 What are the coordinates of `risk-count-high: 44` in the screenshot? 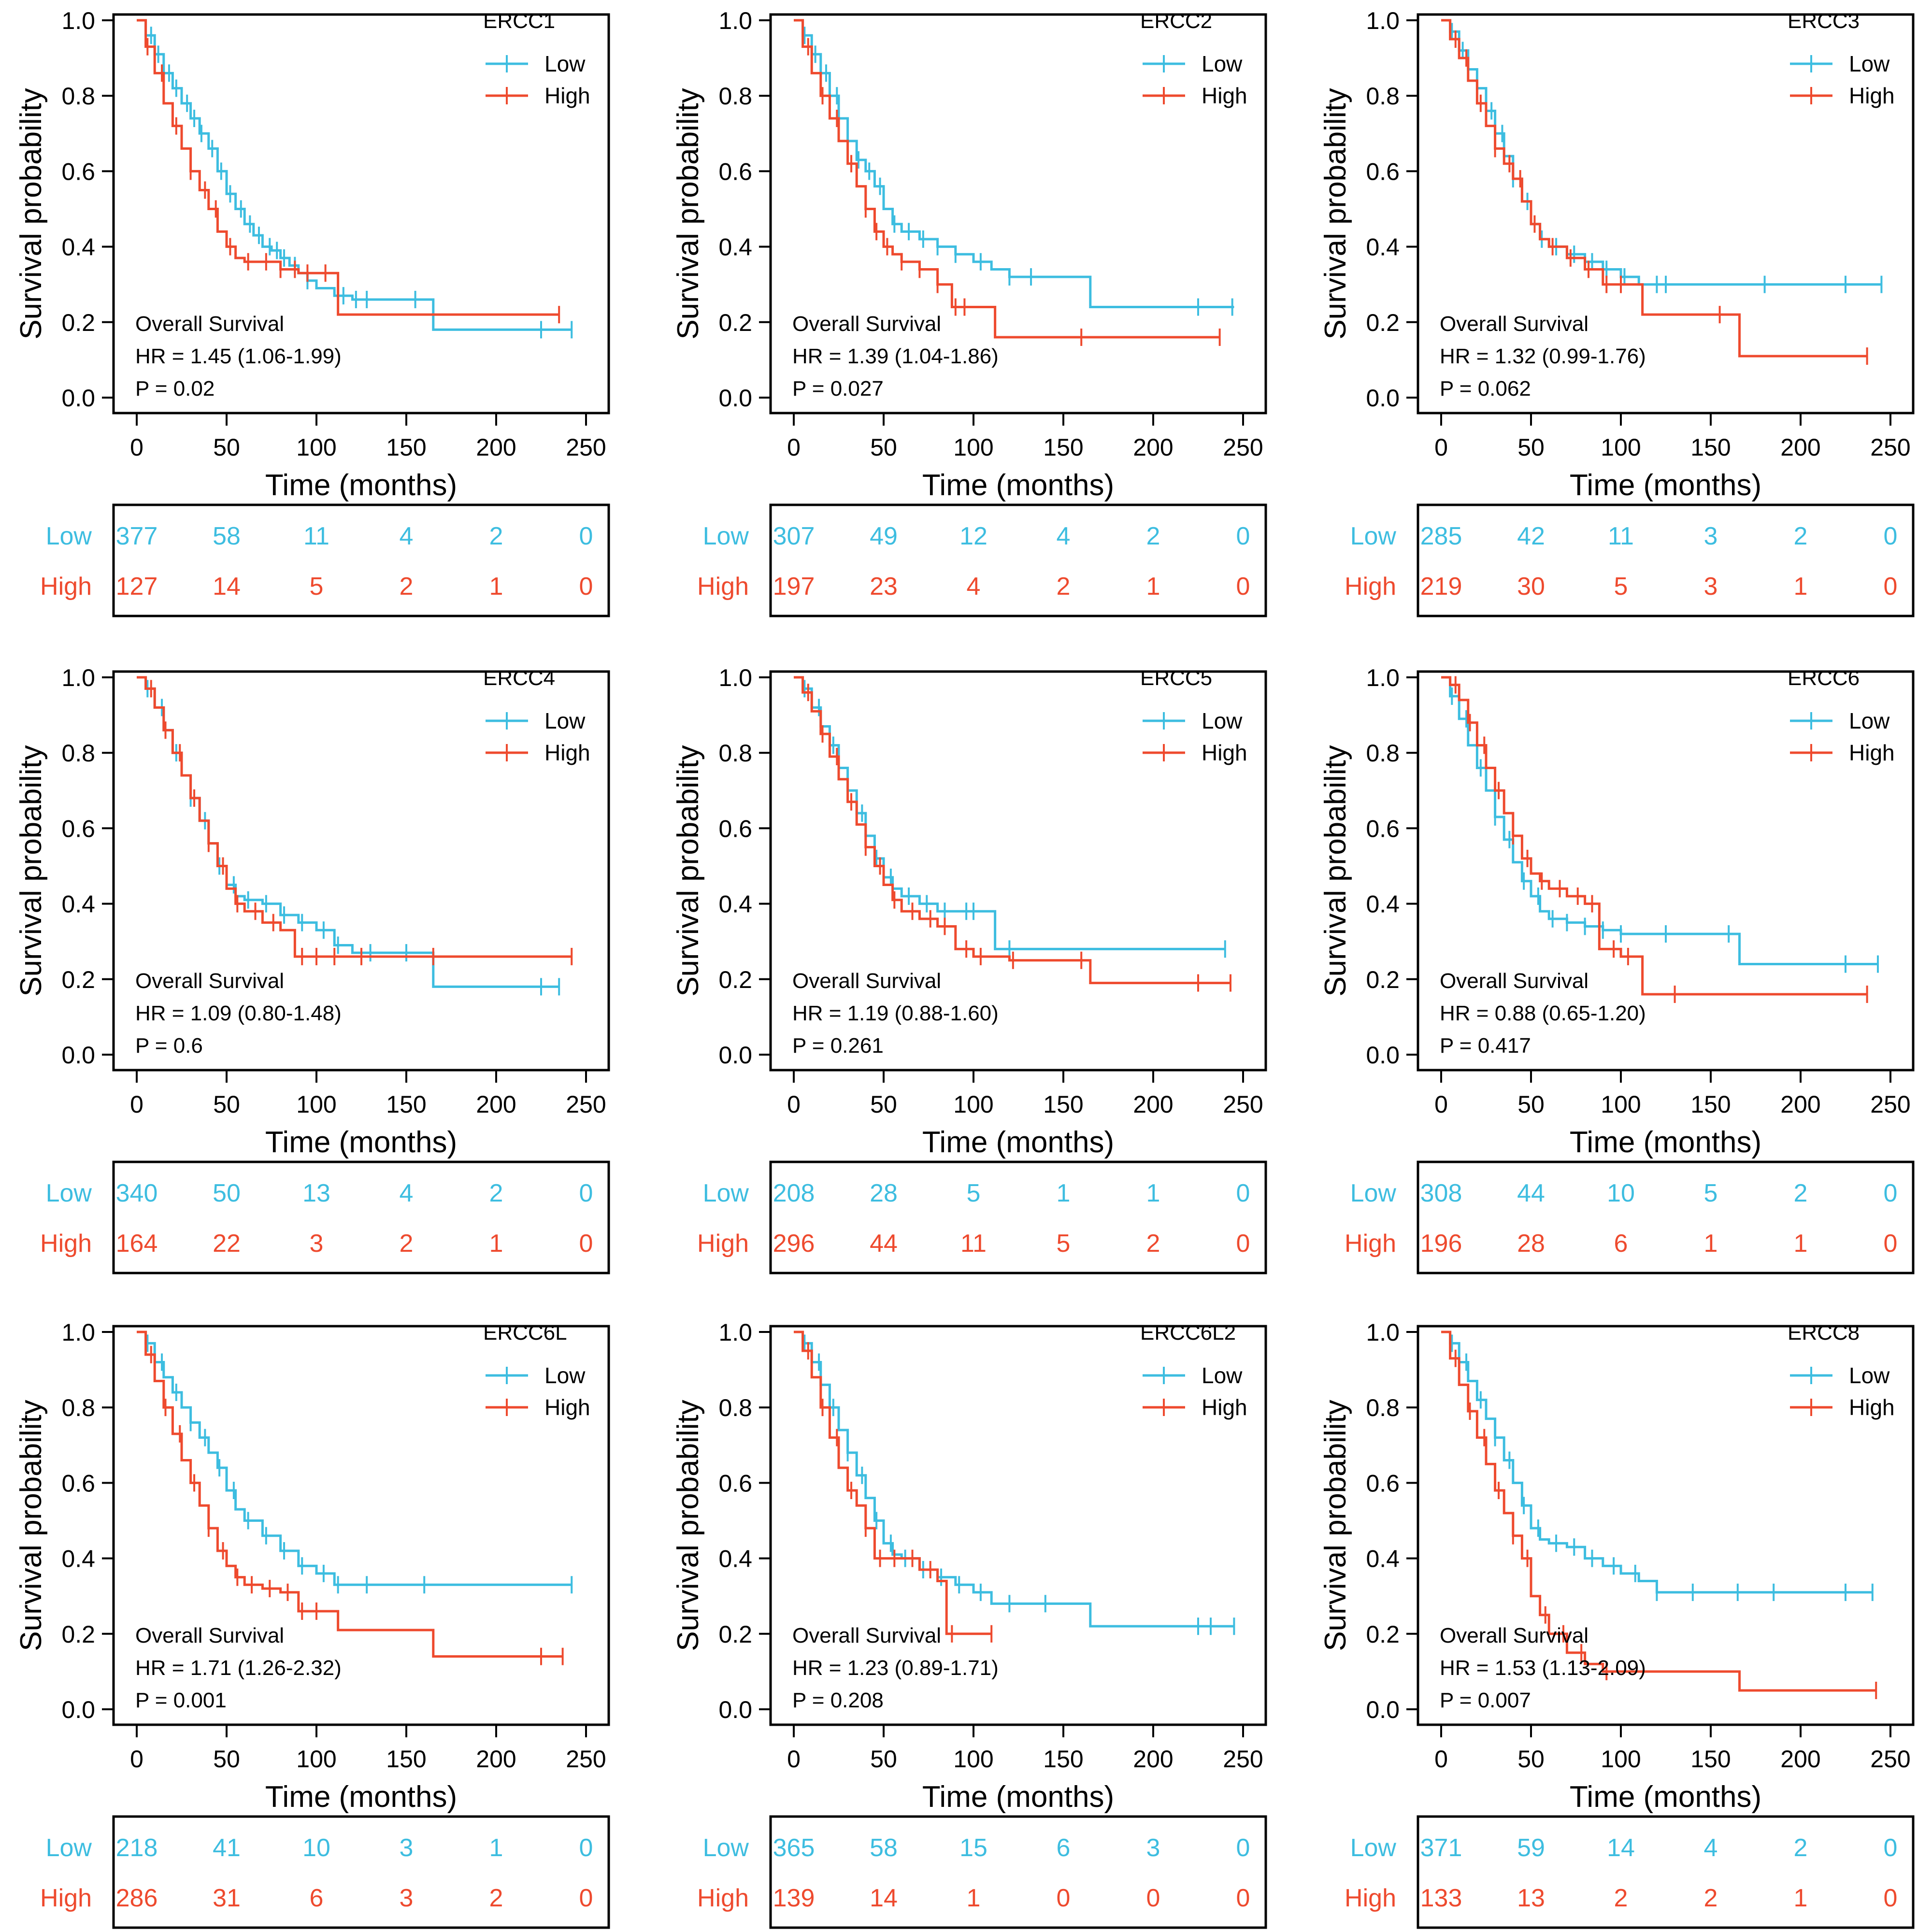 It's located at (884, 1244).